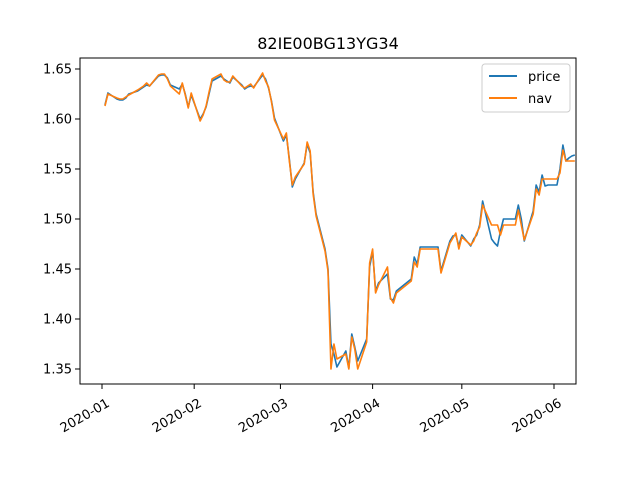 The width and height of the screenshot is (640, 480). I want to click on x-tick-label: 2020-06, so click(537, 416).